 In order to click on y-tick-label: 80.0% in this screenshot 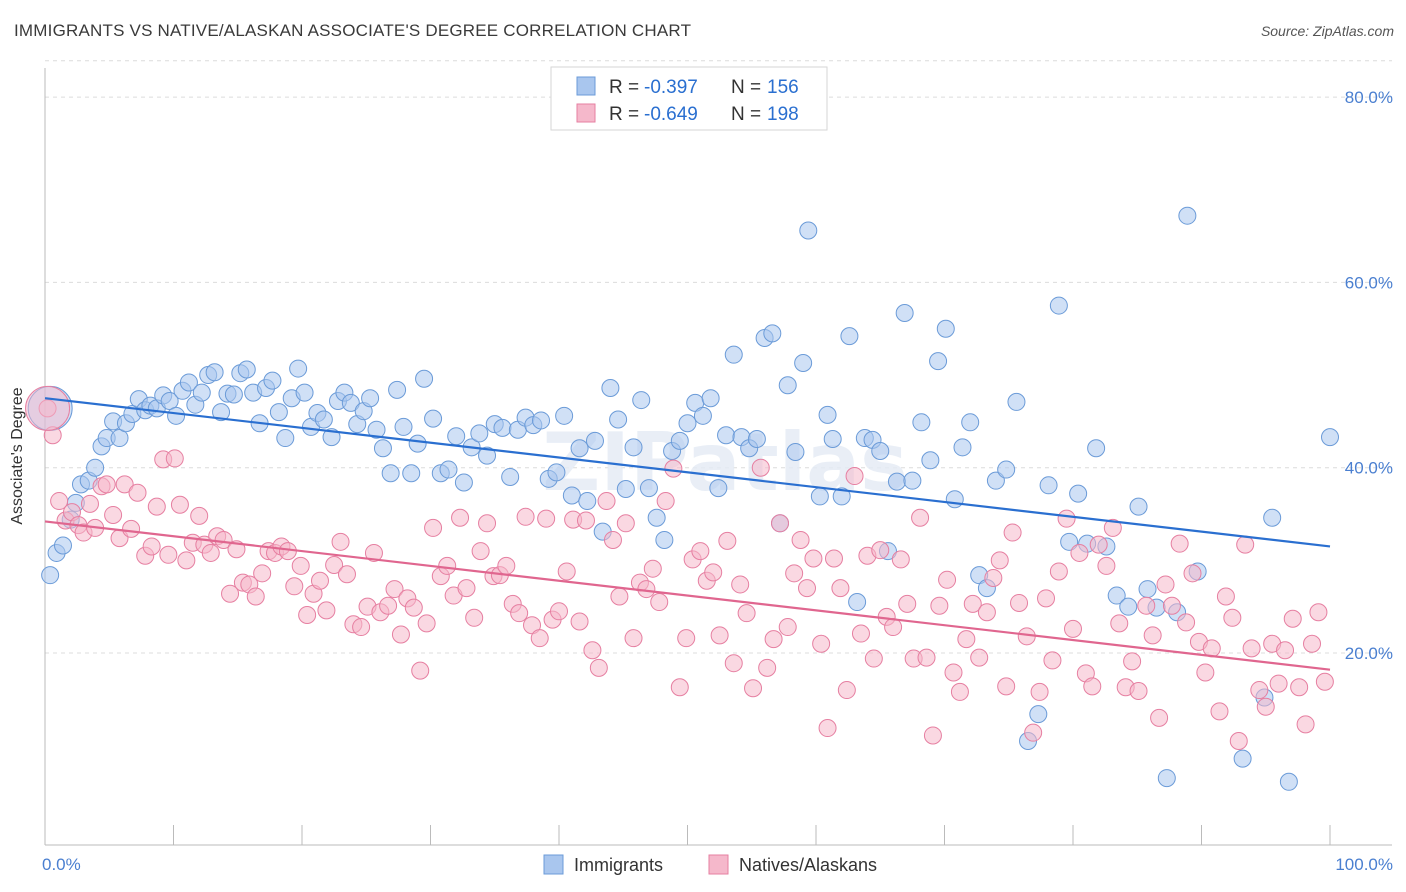, I will do `click(1369, 97)`.